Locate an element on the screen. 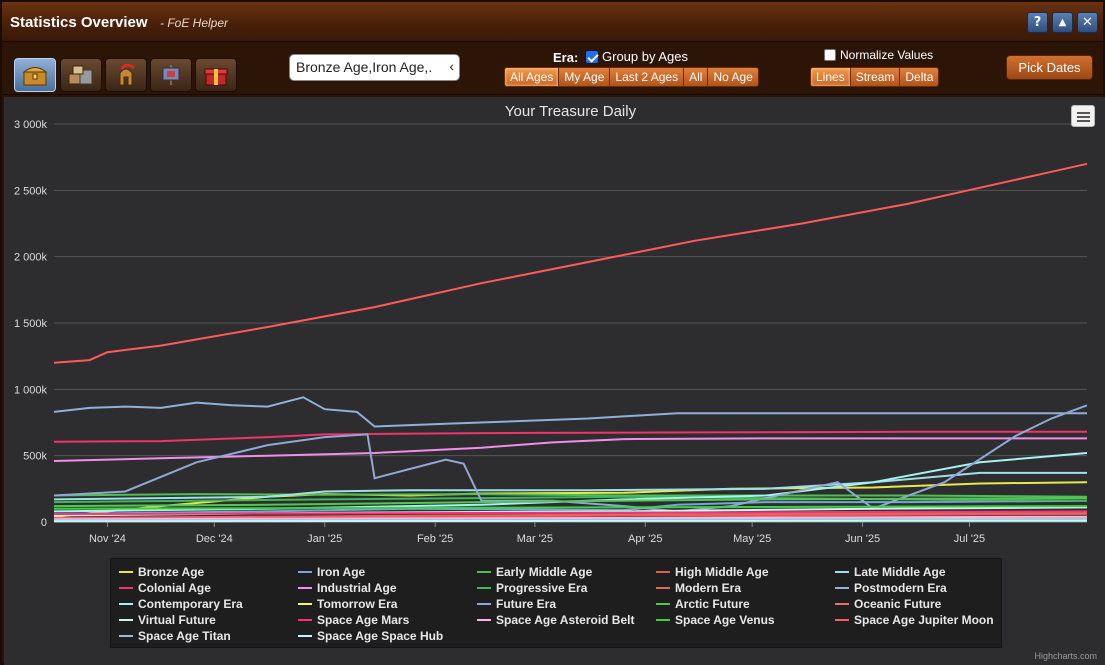  legend-item: Early Middle Age is located at coordinates (534, 572).